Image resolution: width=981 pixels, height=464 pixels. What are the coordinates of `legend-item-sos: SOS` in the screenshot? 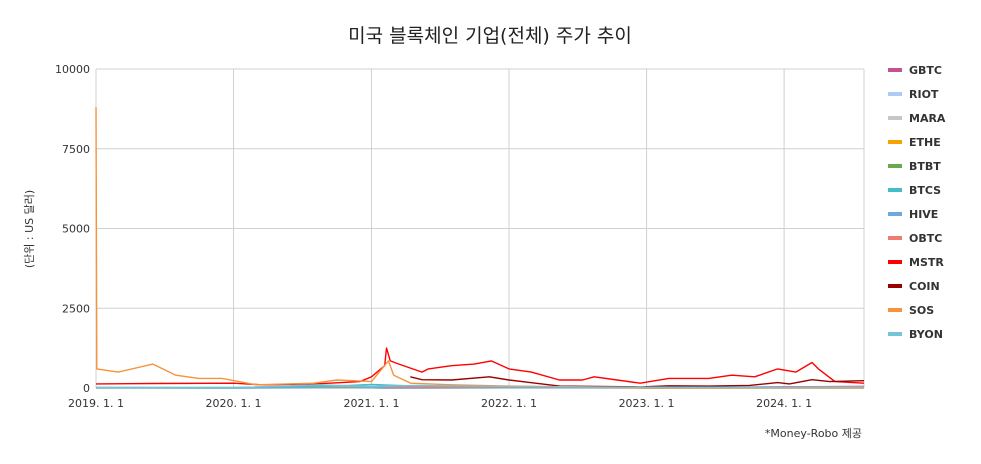 It's located at (911, 310).